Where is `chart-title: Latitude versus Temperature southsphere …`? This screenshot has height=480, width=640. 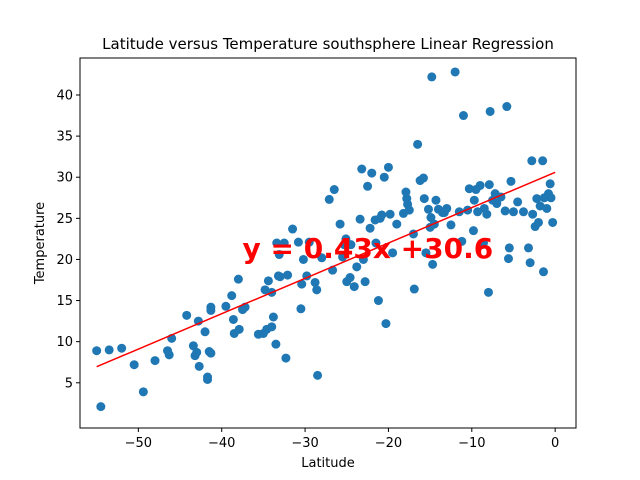
chart-title: Latitude versus Temperature southsphere … is located at coordinates (328, 44).